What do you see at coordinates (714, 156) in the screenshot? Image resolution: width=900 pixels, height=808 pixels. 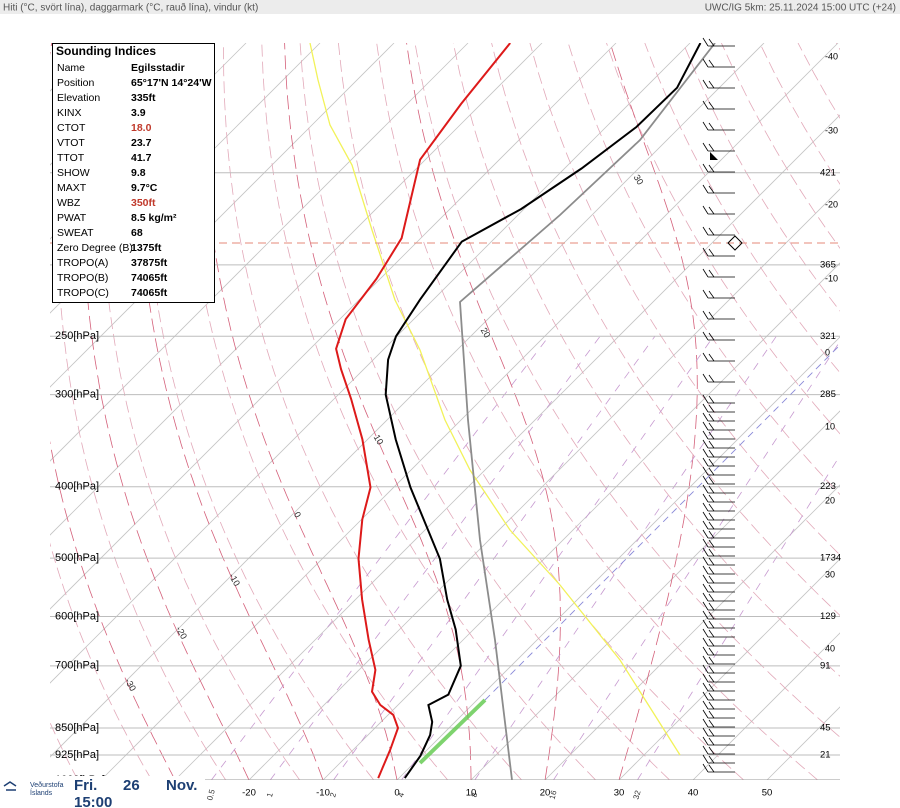 I see `barb-pennant` at bounding box center [714, 156].